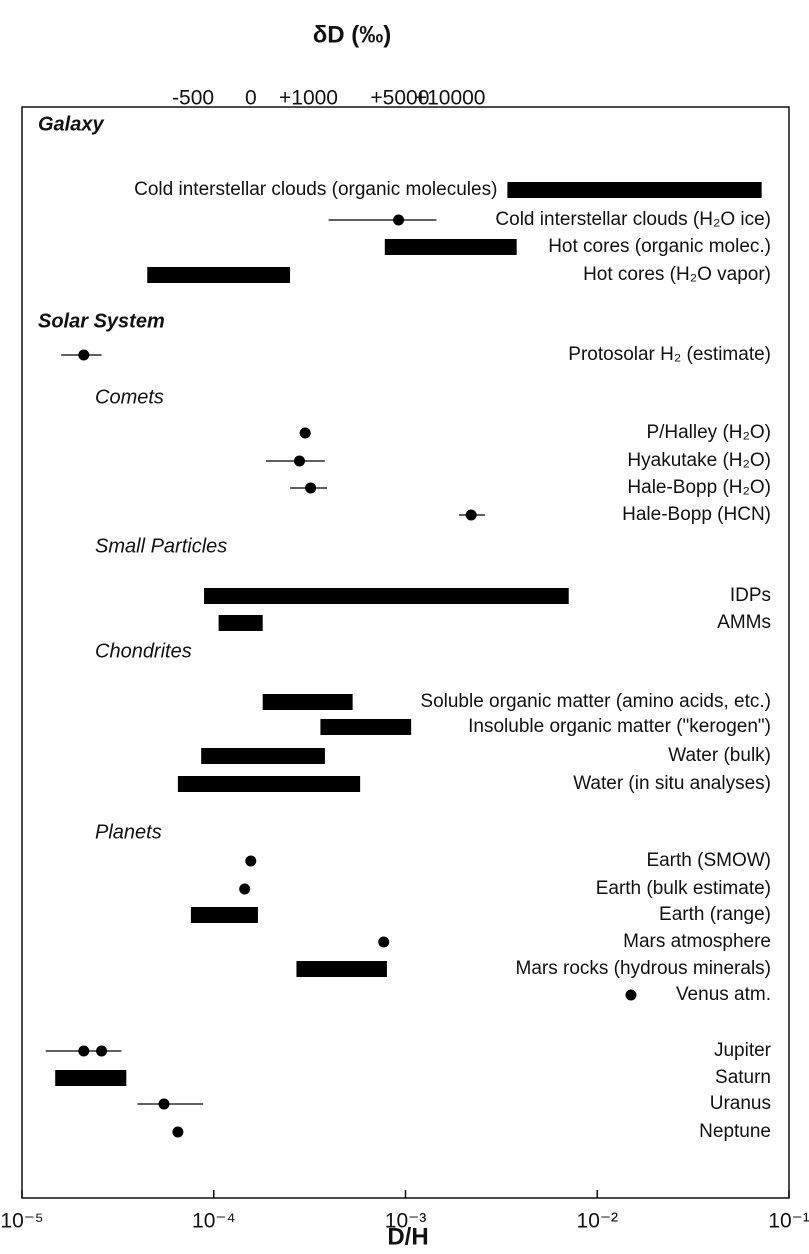 This screenshot has height=1254, width=809. What do you see at coordinates (743, 1050) in the screenshot?
I see `row-label: Jupiter` at bounding box center [743, 1050].